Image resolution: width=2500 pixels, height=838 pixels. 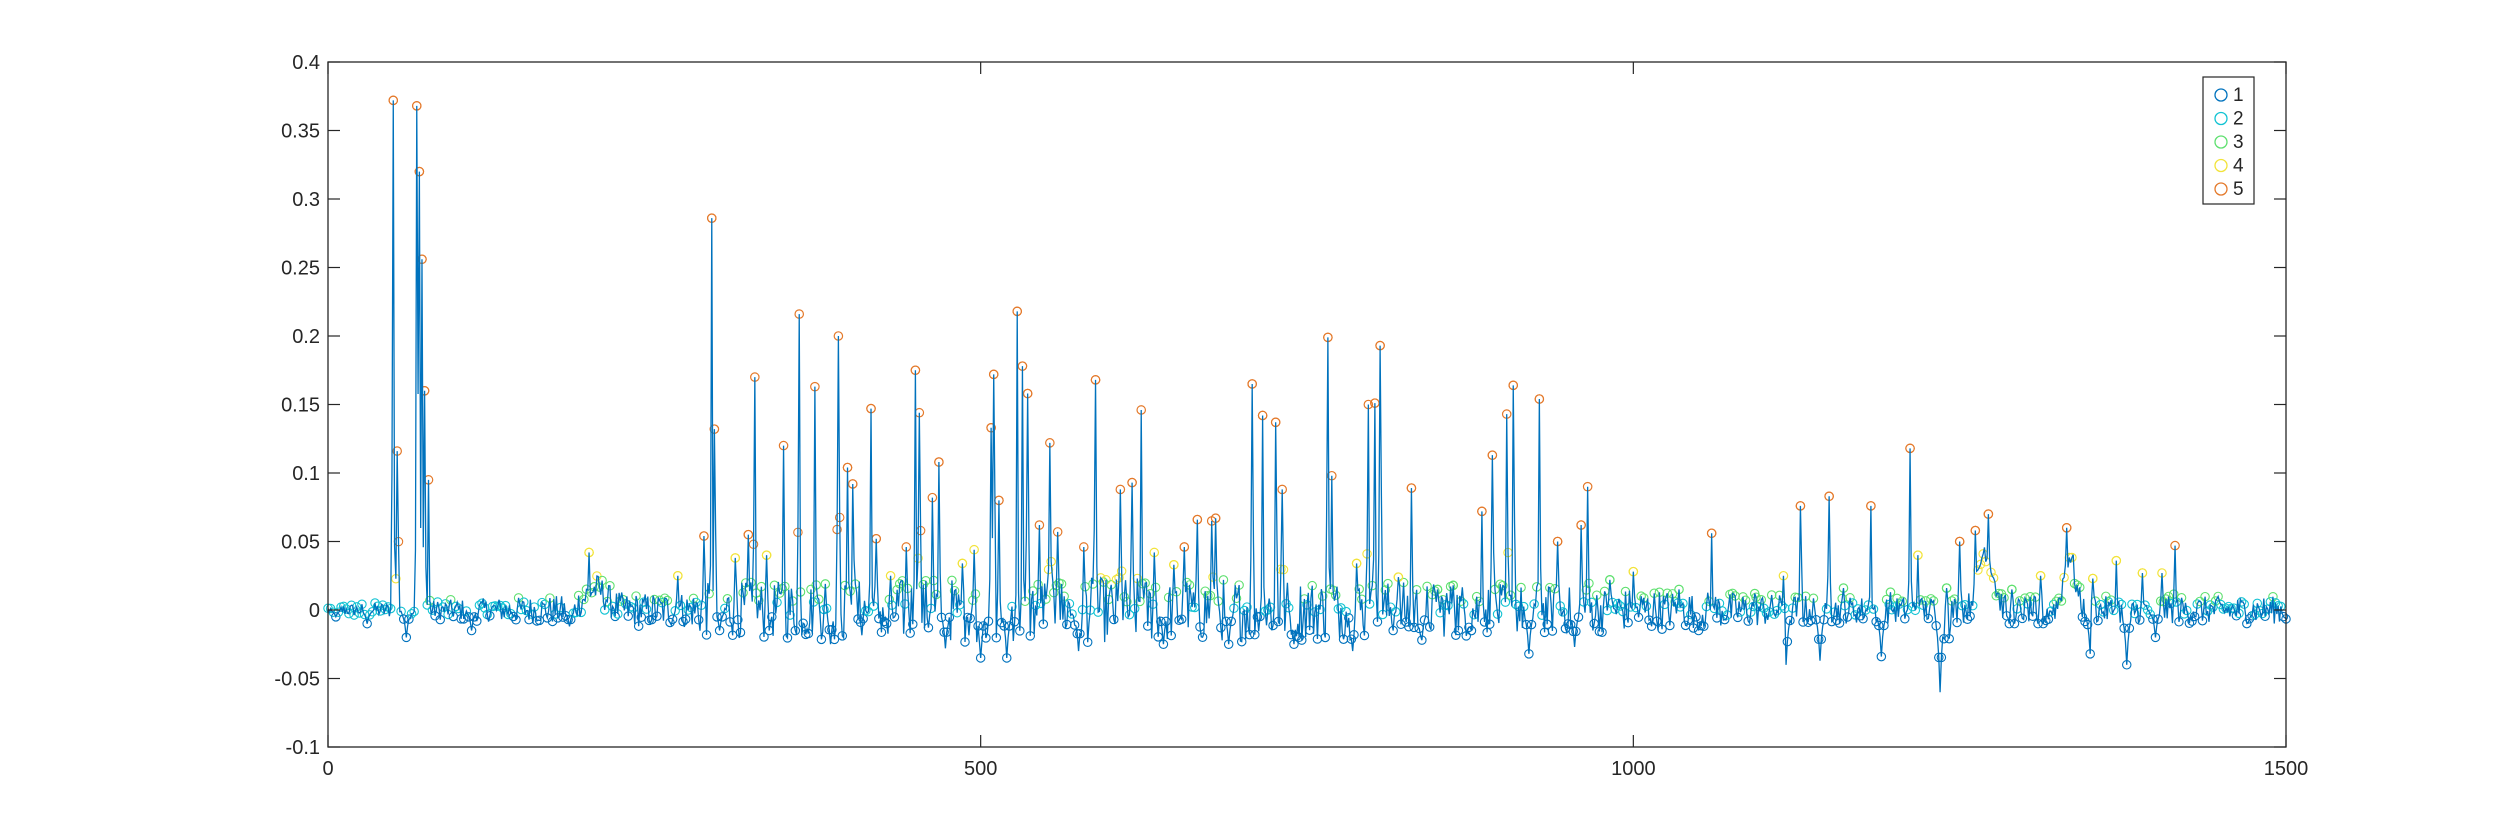 I want to click on legend-label: 2, so click(x=2238, y=119).